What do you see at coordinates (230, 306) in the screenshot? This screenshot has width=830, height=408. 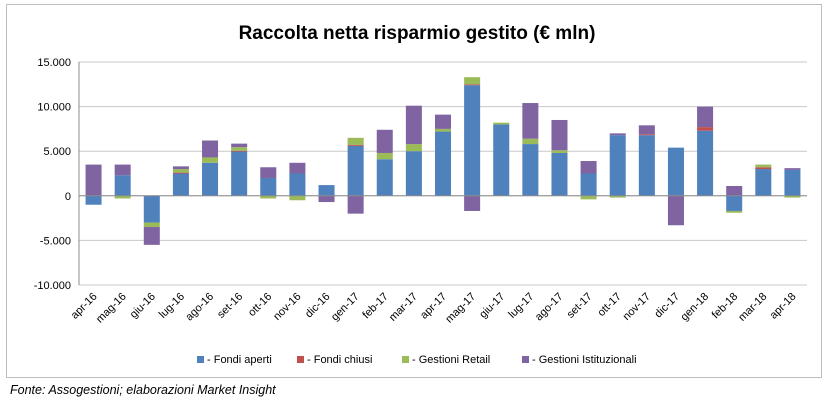 I see `x-tick-label: set-16` at bounding box center [230, 306].